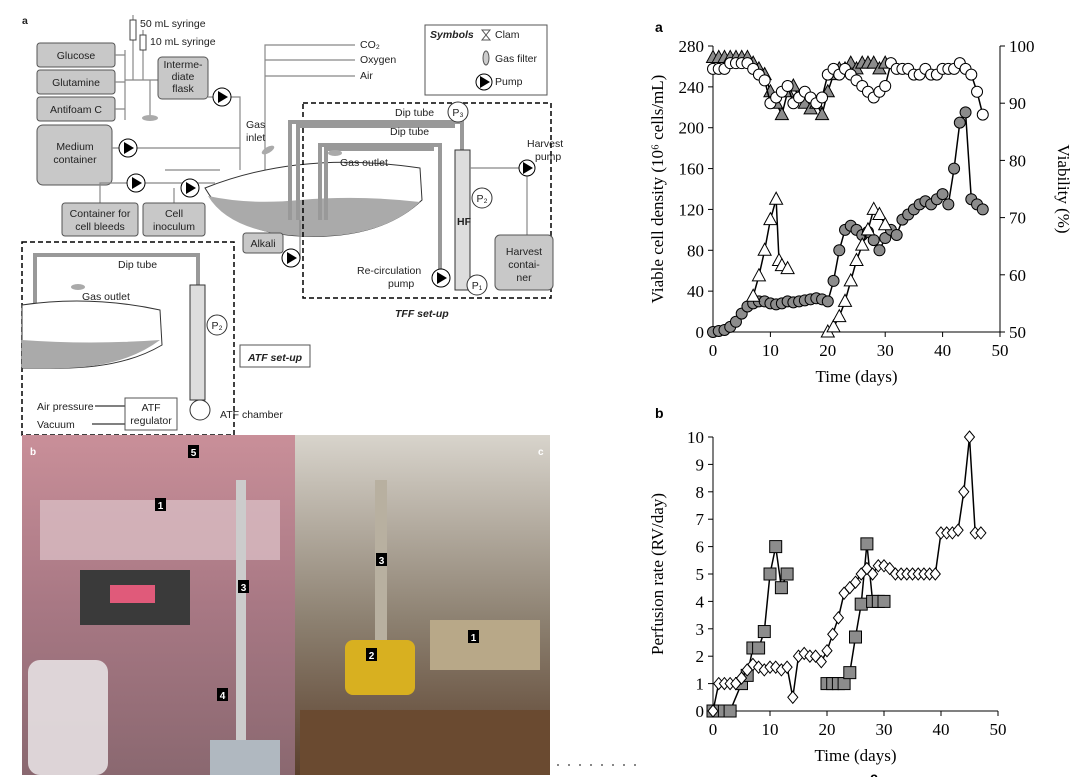  What do you see at coordinates (1017, 218) in the screenshot?
I see `y2-tick-label: 70` at bounding box center [1017, 218].